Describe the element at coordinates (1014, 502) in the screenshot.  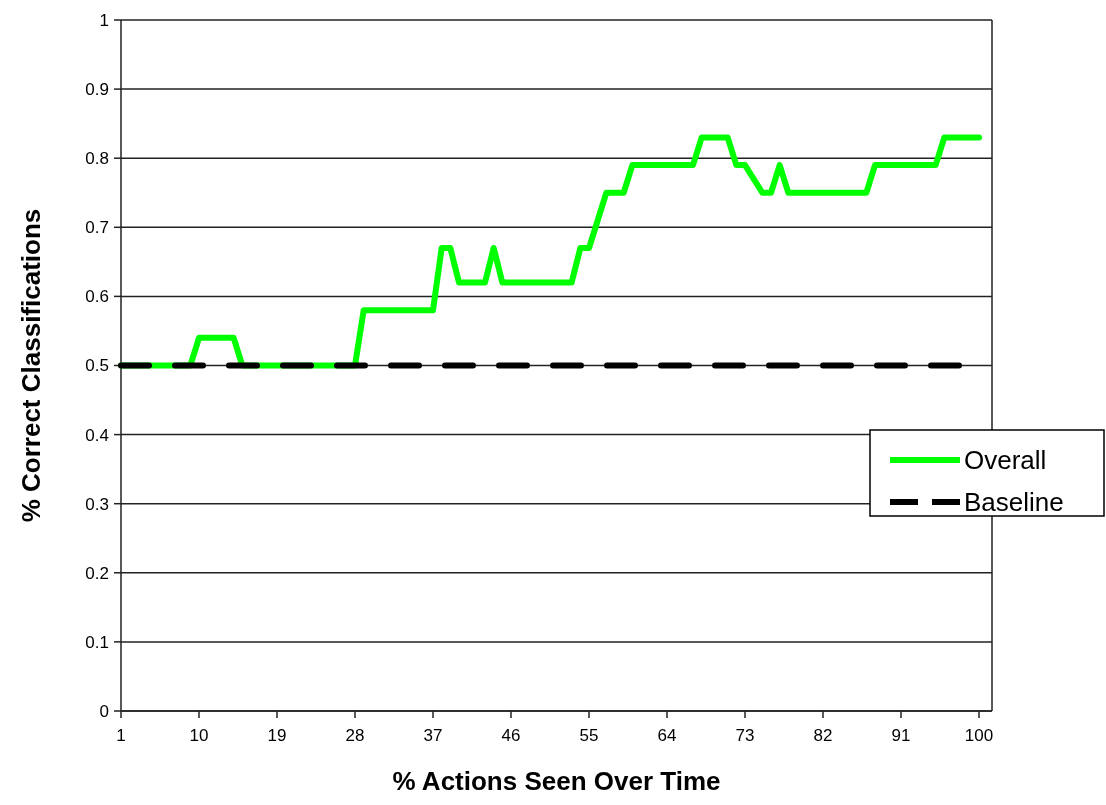
I see `legend-label: Baseline` at that location.